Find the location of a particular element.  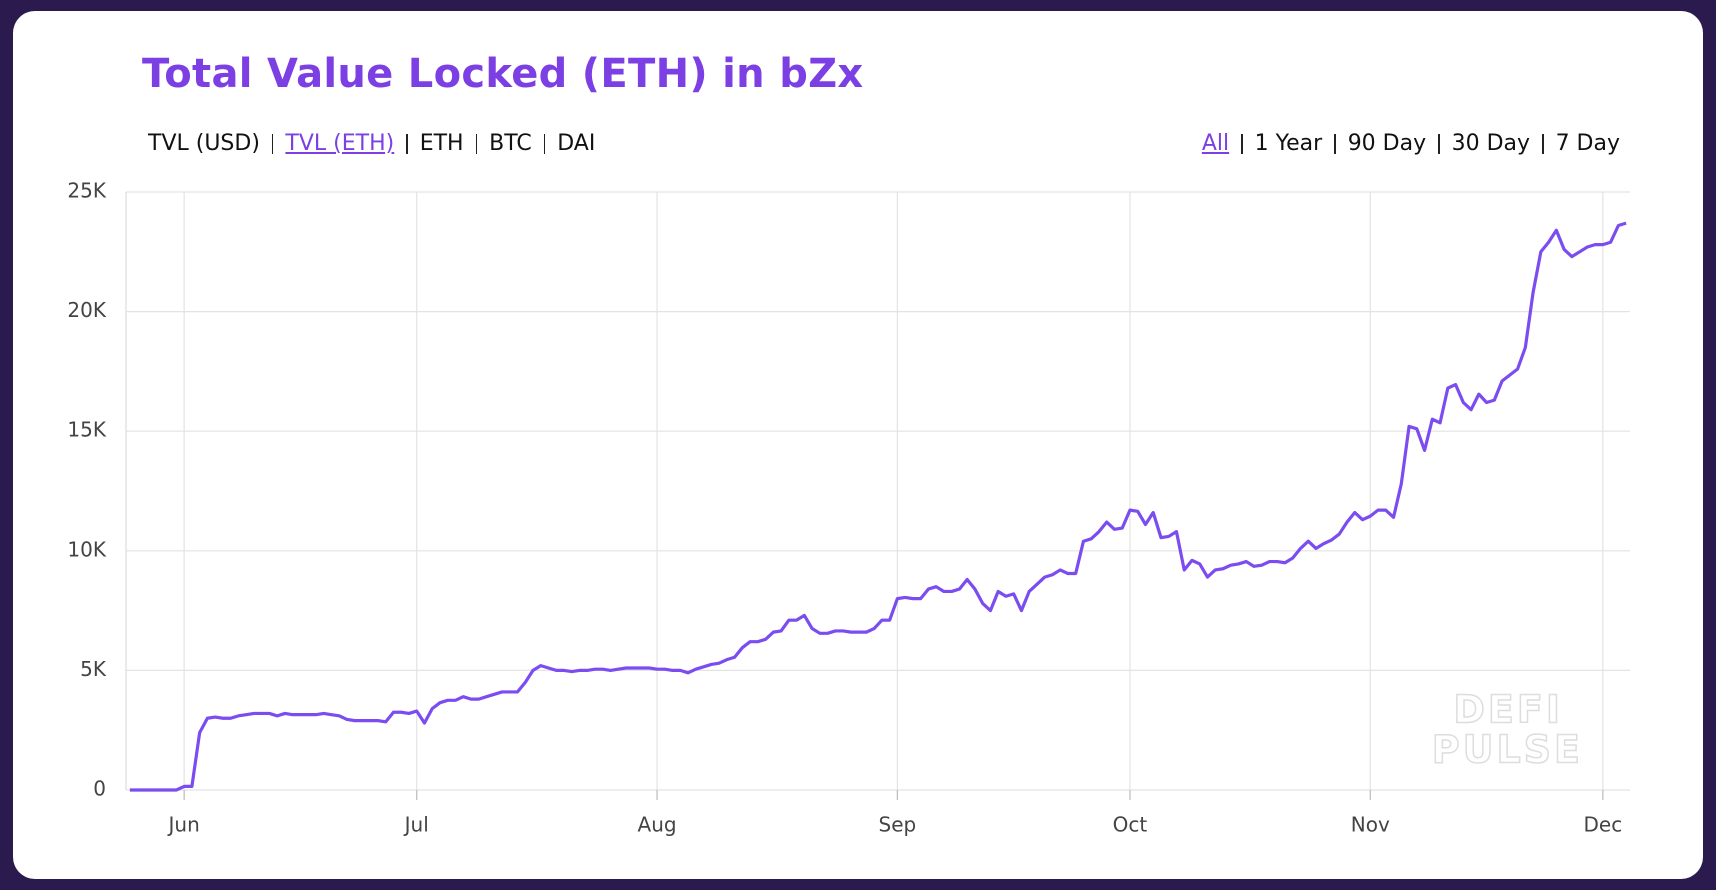

y-tick-label: 5K is located at coordinates (93, 669).